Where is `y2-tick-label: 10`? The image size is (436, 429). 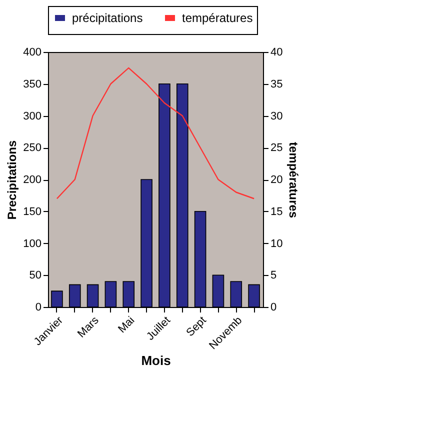 y2-tick-label: 10 is located at coordinates (276, 244).